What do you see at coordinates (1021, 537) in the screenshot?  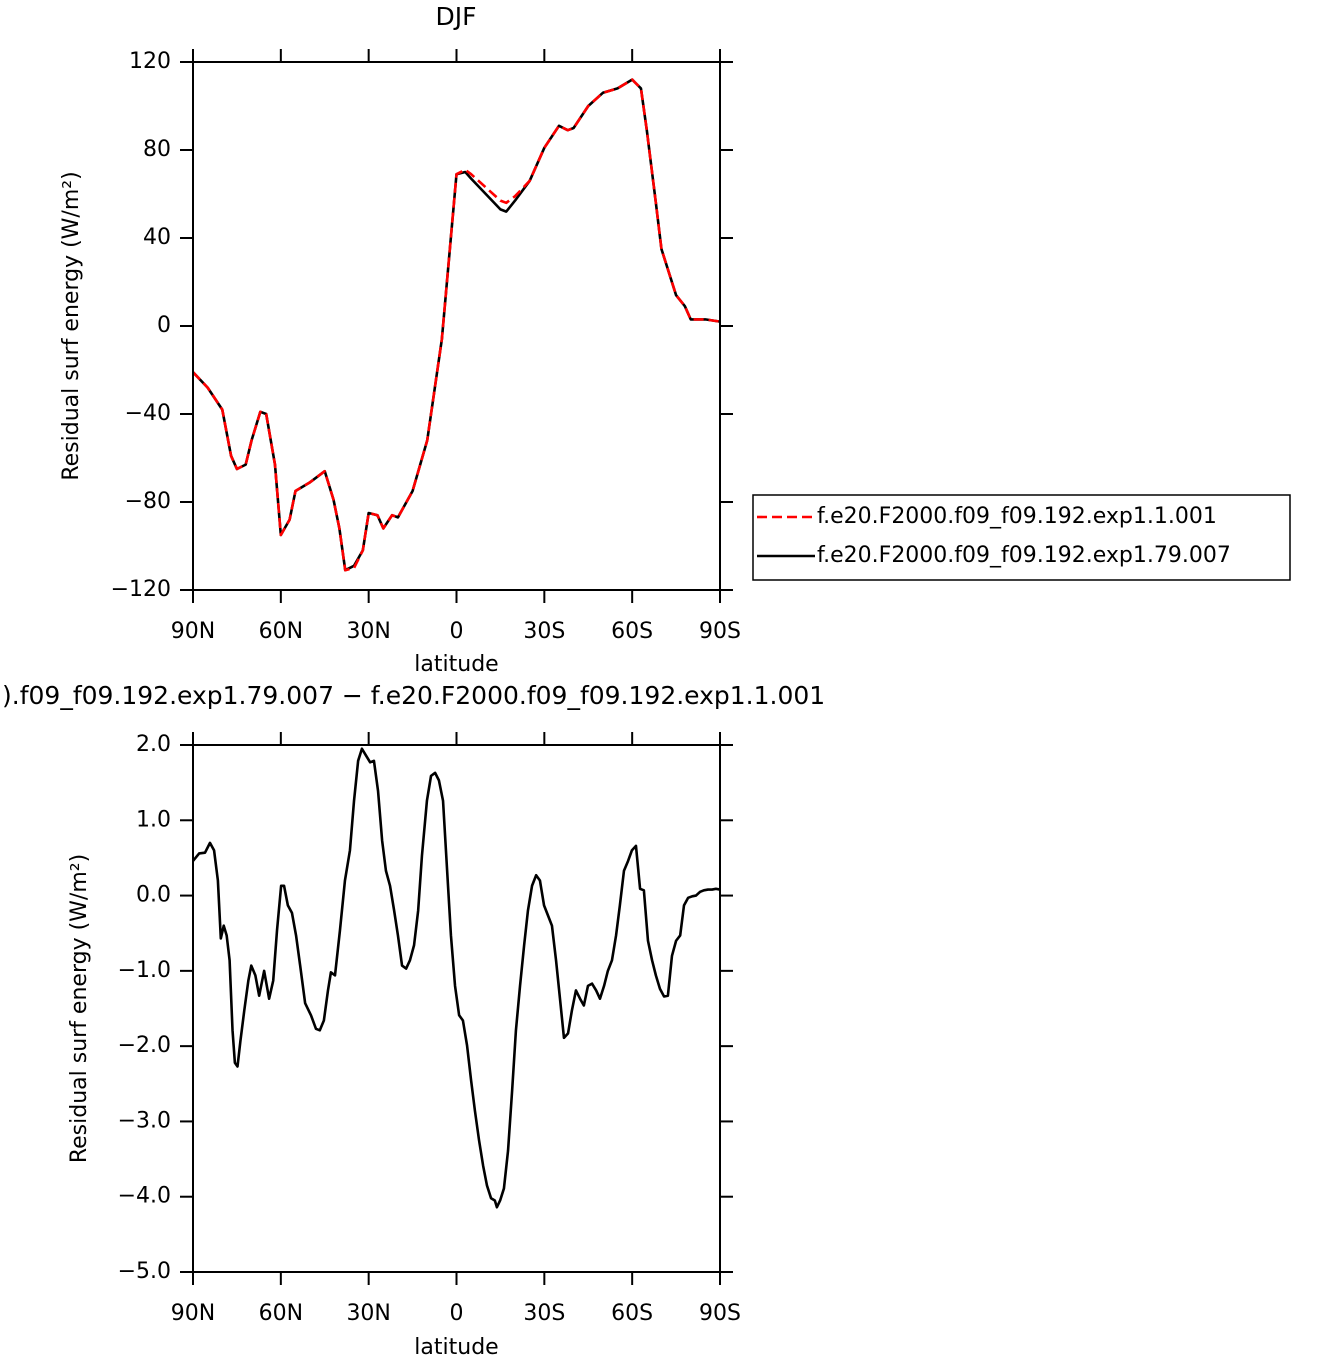 I see `legend-box` at bounding box center [1021, 537].